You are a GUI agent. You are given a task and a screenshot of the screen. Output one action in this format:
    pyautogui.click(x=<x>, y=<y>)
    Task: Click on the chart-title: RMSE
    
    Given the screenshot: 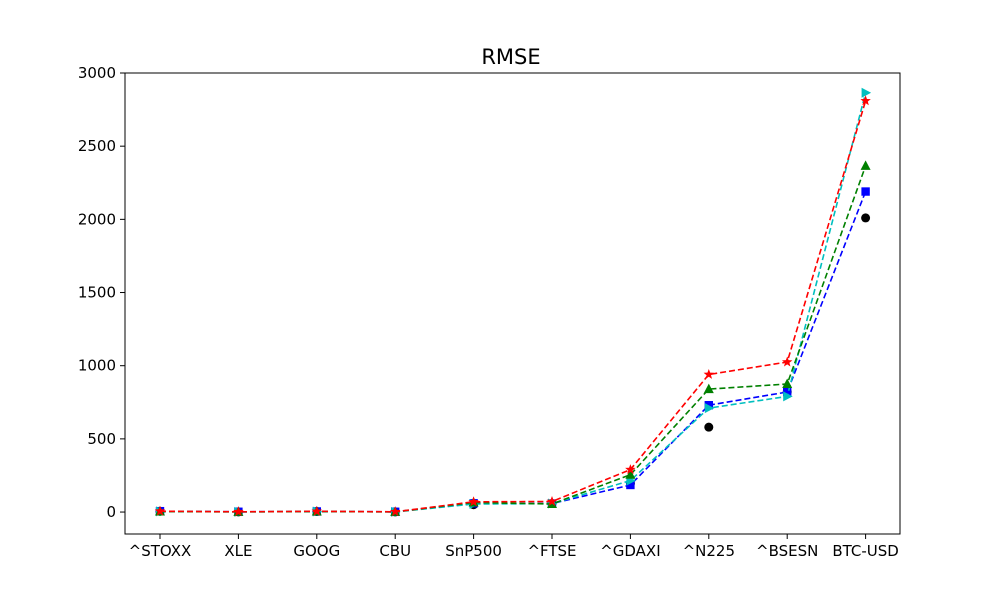 What is the action you would take?
    pyautogui.click(x=510, y=57)
    